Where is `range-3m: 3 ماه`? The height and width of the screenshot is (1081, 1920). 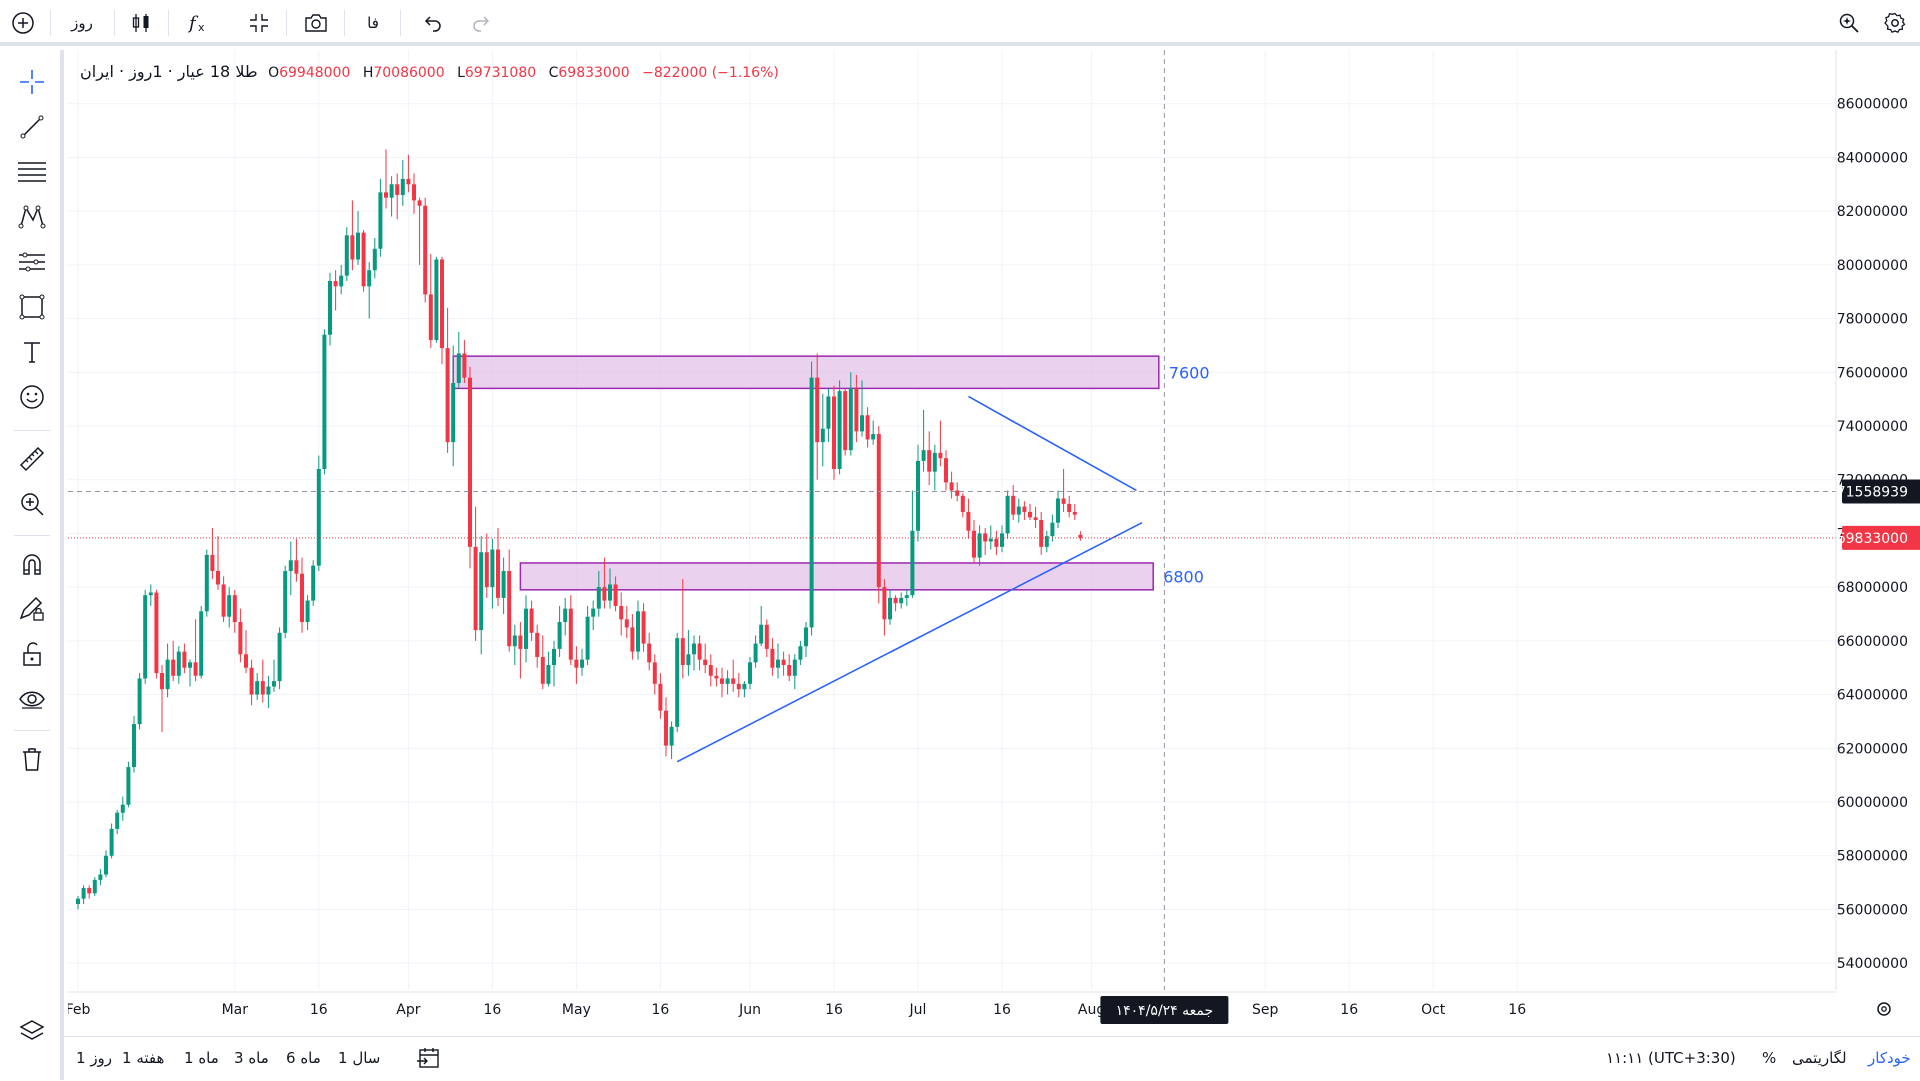 range-3m: 3 ماه is located at coordinates (251, 1058).